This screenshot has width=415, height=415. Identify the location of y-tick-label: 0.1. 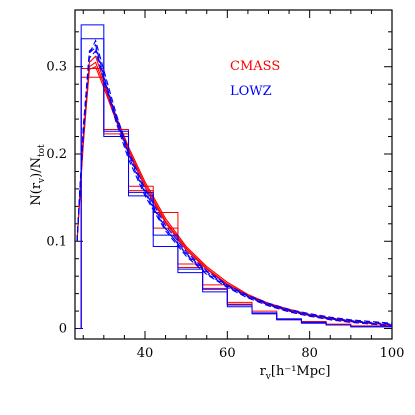
(56, 241).